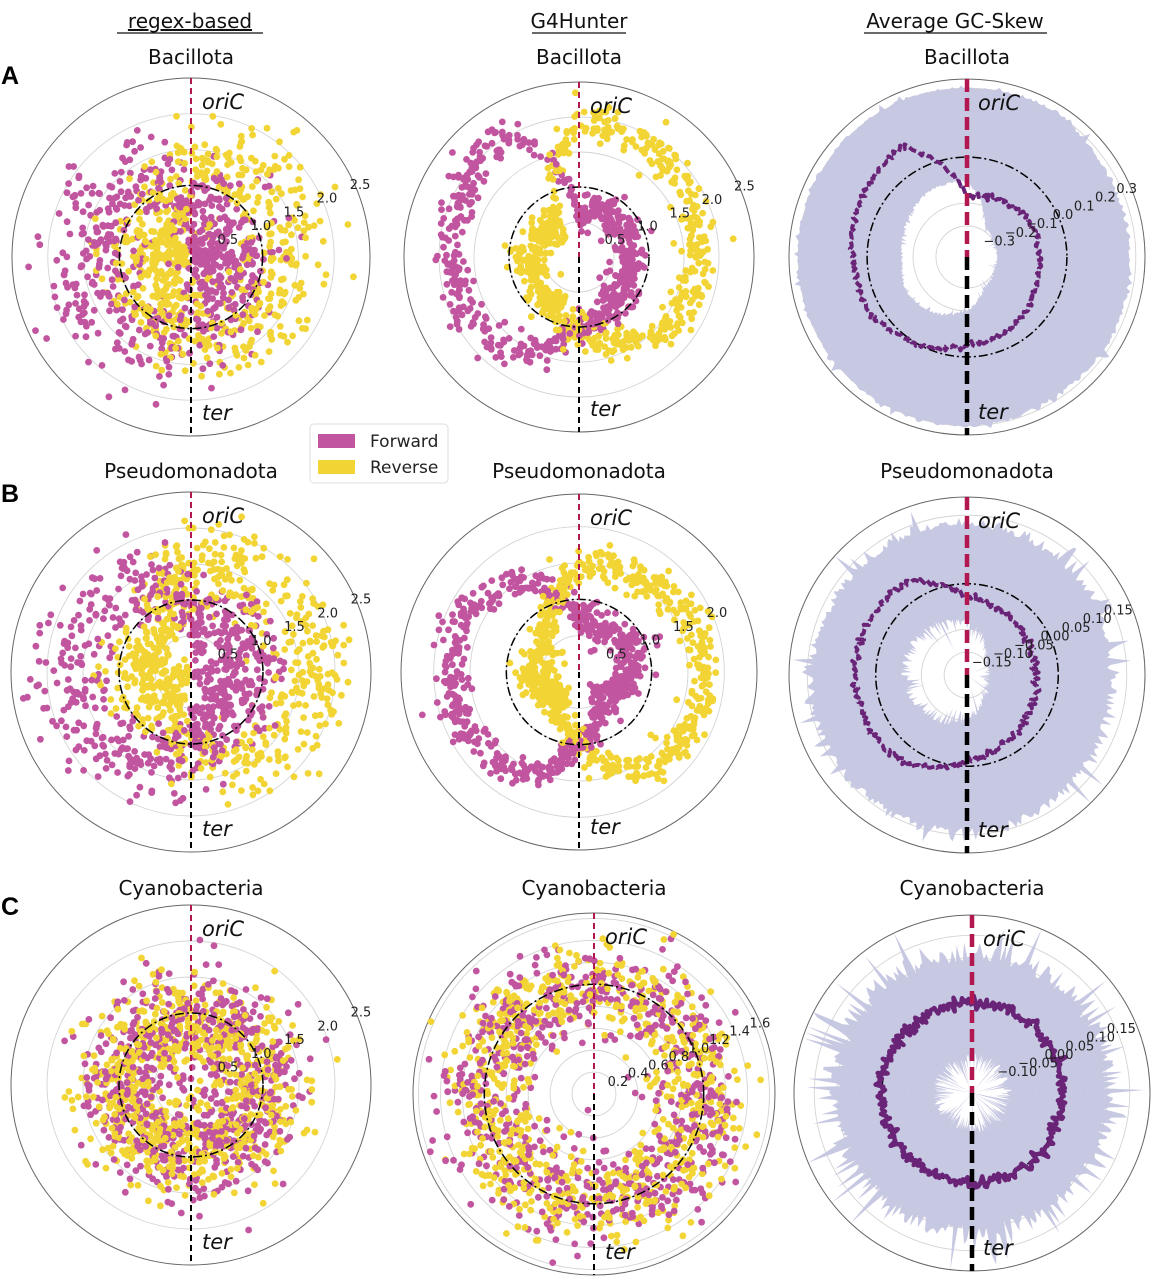 The height and width of the screenshot is (1280, 1164). I want to click on panel-title: Bacillota, so click(191, 57).